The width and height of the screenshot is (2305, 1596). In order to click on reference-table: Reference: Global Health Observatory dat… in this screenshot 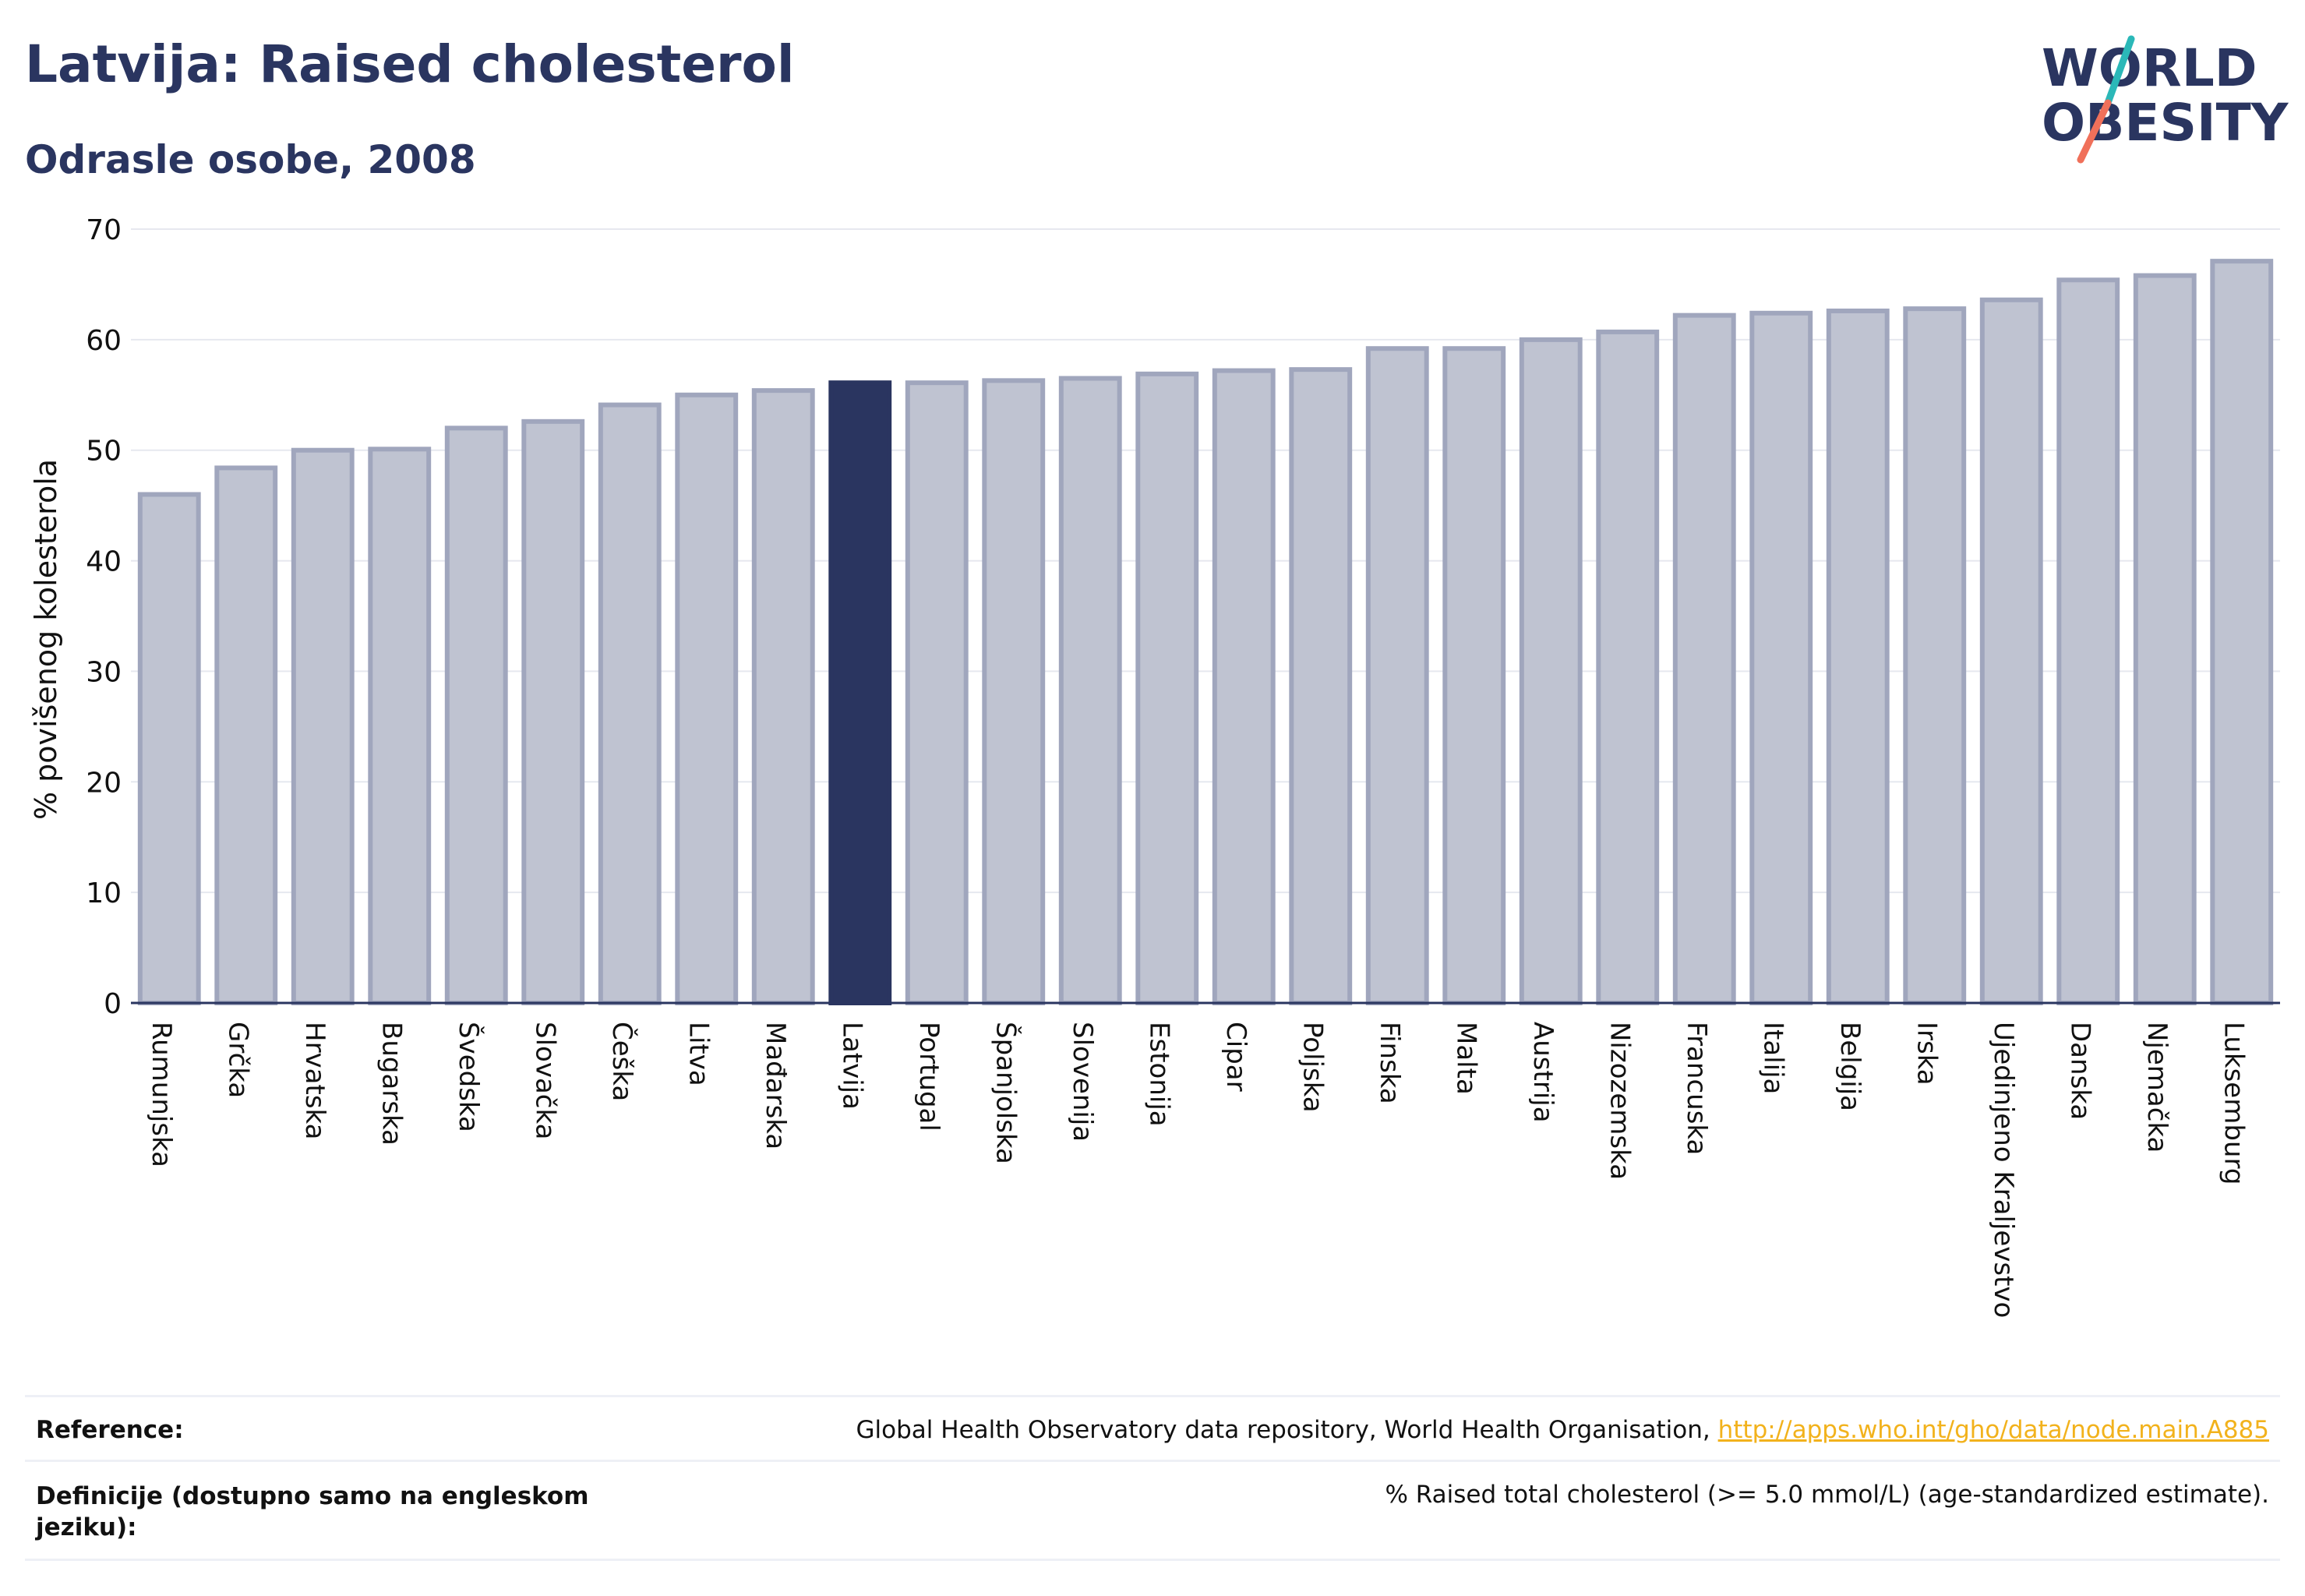, I will do `click(1152, 1478)`.